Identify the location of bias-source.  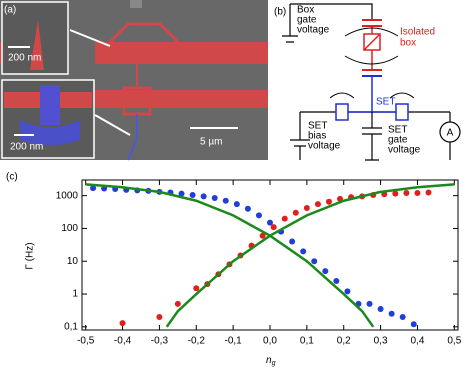
(370, 135).